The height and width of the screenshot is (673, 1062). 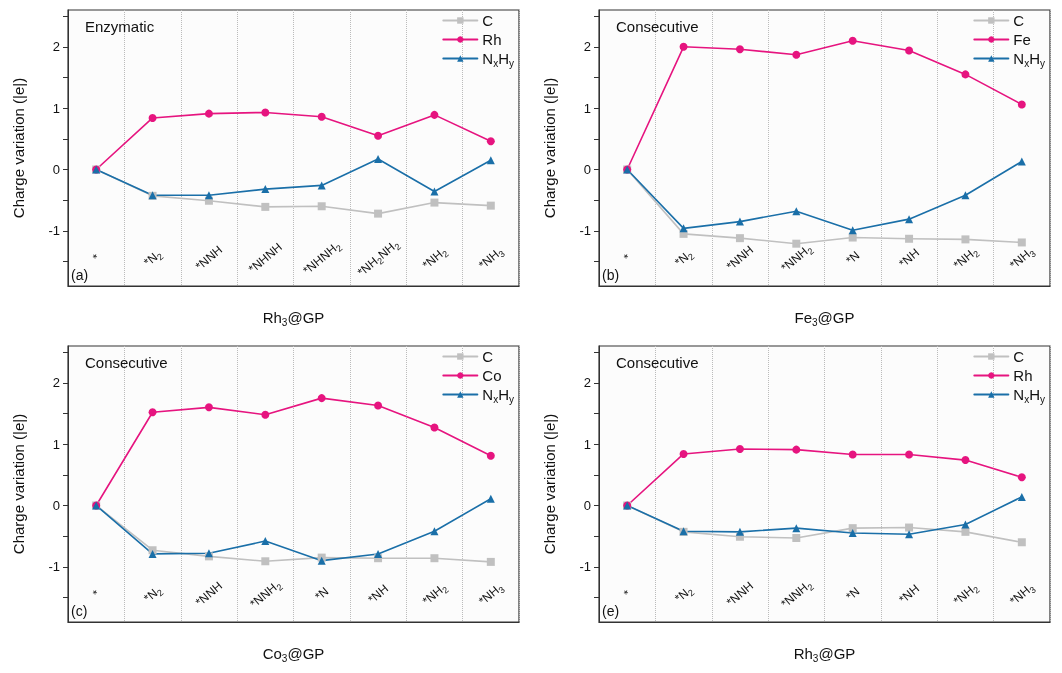 What do you see at coordinates (611, 611) in the screenshot?
I see `annotation: (e)` at bounding box center [611, 611].